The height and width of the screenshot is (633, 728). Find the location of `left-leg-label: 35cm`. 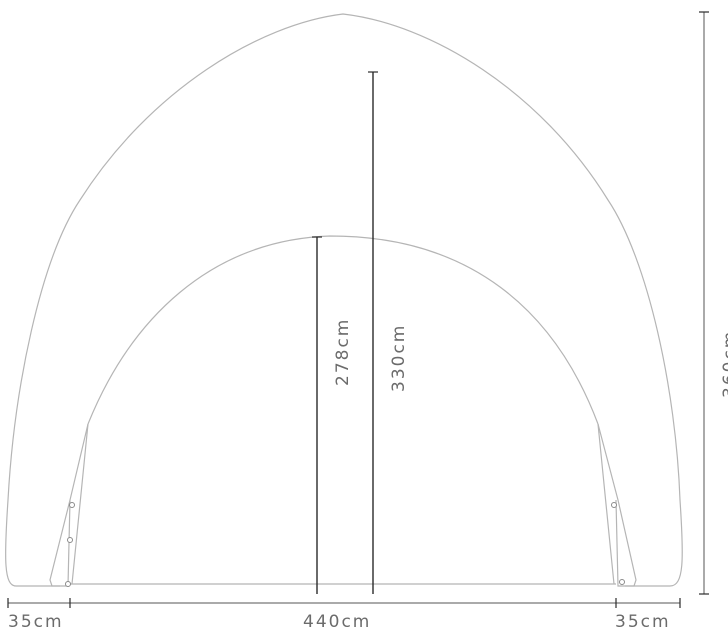

left-leg-label: 35cm is located at coordinates (36, 622).